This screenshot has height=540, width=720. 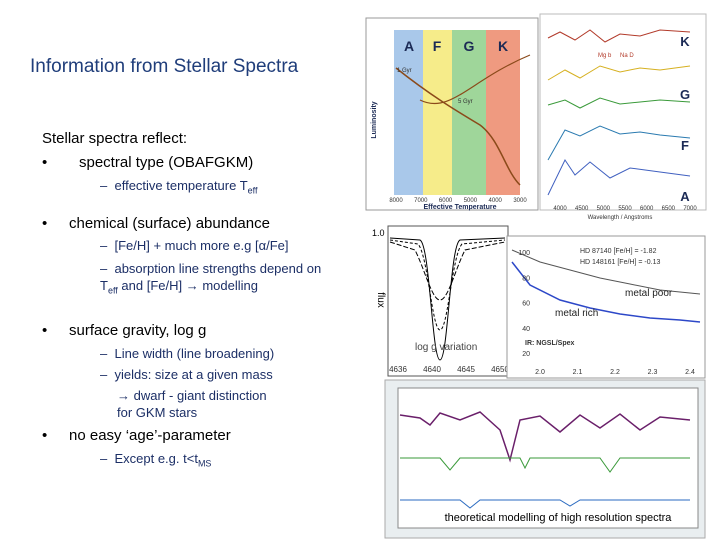 I want to click on ticks: 4636 4640 4645 4650, so click(x=449, y=369).